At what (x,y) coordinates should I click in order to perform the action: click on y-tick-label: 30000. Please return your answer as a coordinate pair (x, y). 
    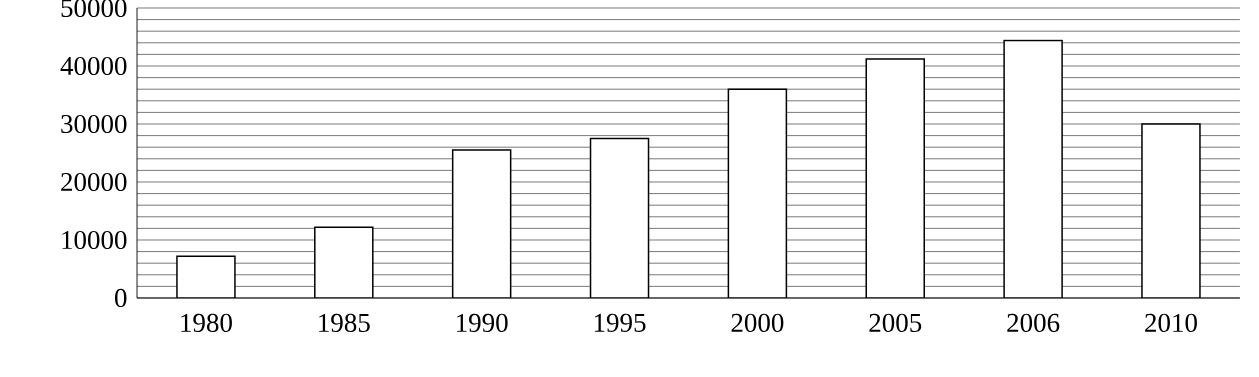
    Looking at the image, I should click on (94, 124).